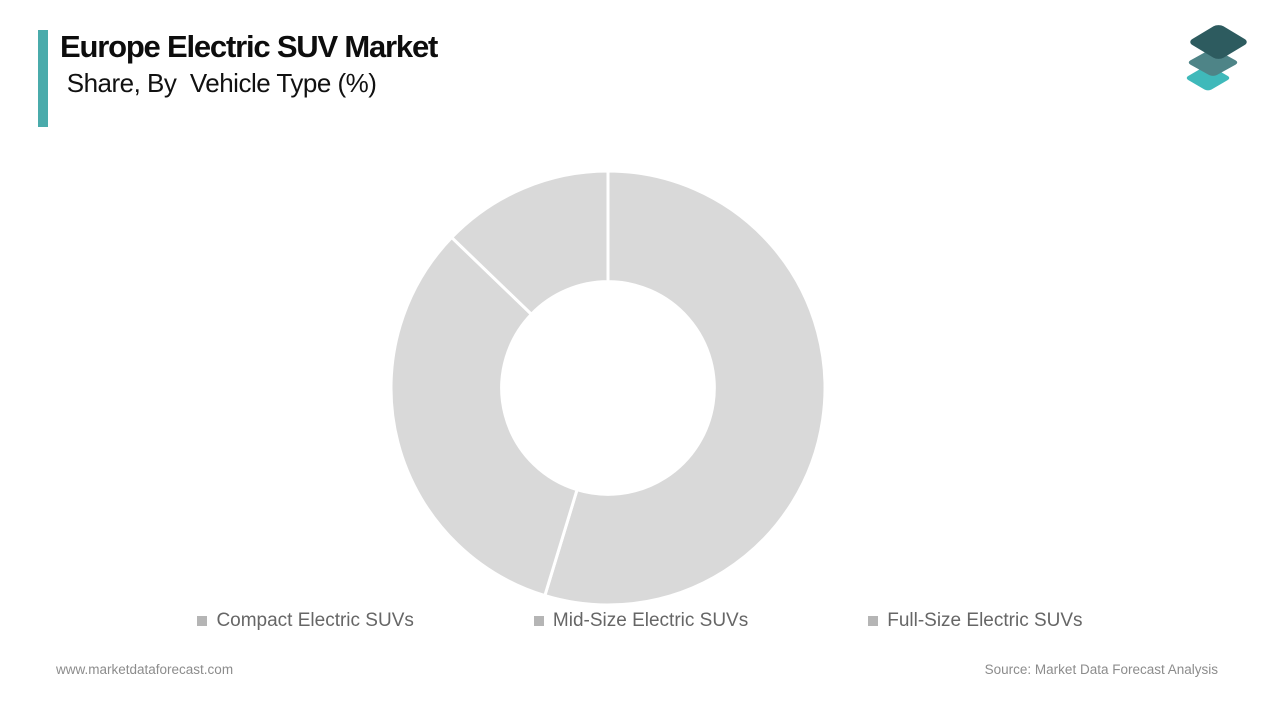 Image resolution: width=1280 pixels, height=720 pixels. Describe the element at coordinates (650, 620) in the screenshot. I see `legend-label: Mid-Size Electric SUVs` at that location.